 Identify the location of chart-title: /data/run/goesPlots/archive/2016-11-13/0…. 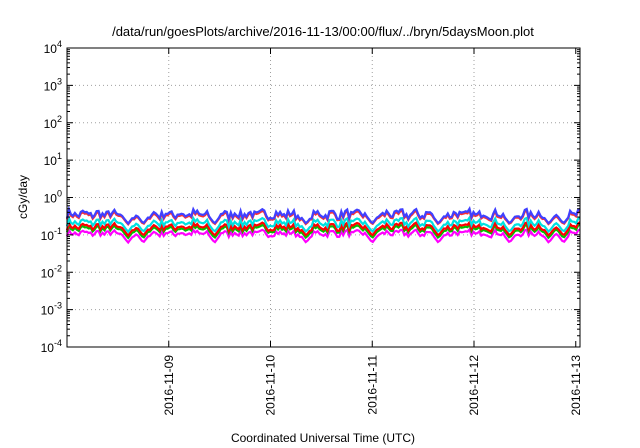
(323, 31).